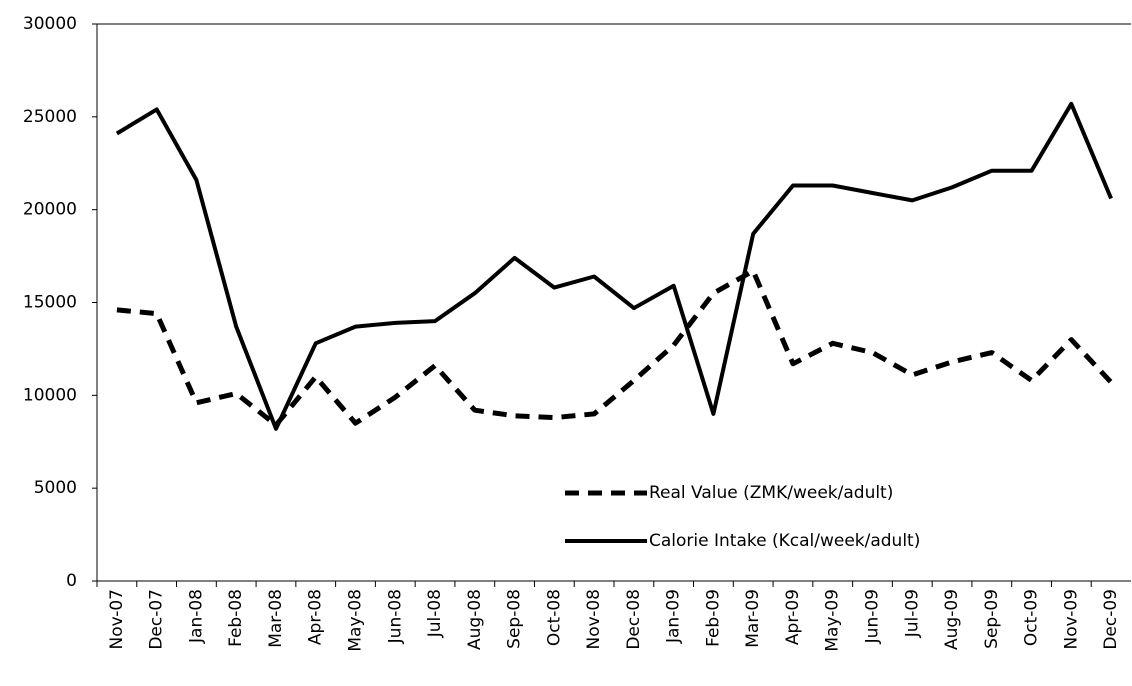 This screenshot has width=1132, height=686. What do you see at coordinates (395, 616) in the screenshot?
I see `x-tick-label: Jun-08` at bounding box center [395, 616].